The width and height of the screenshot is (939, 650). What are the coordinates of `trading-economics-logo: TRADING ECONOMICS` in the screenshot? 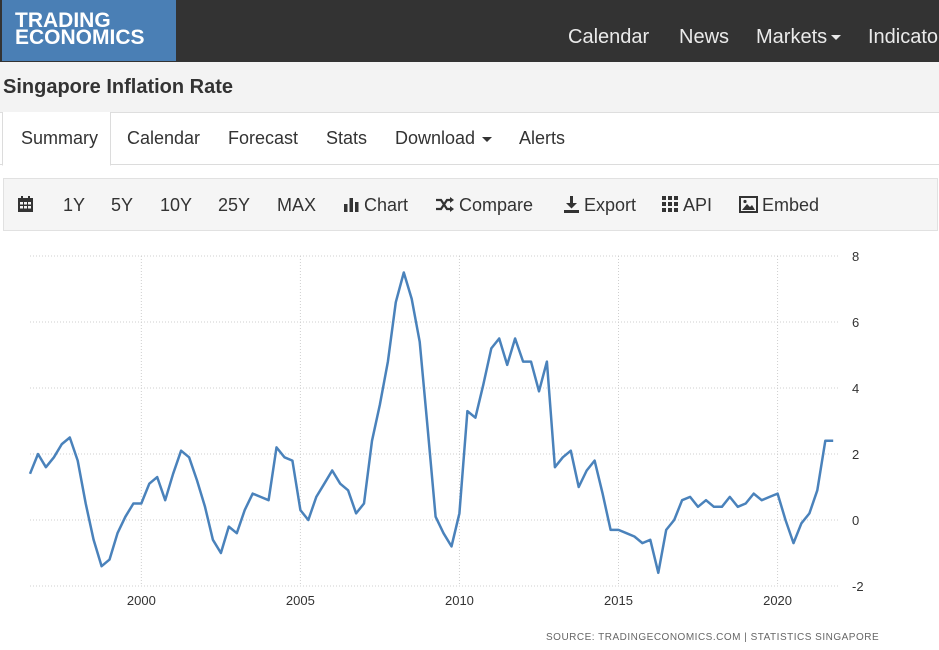 It's located at (89, 30).